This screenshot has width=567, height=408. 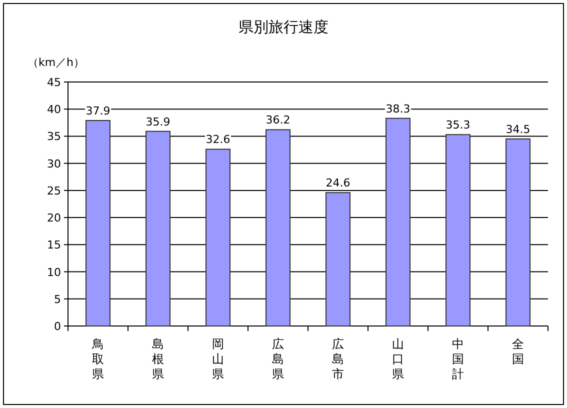 I want to click on data-label: 32.6, so click(x=218, y=139).